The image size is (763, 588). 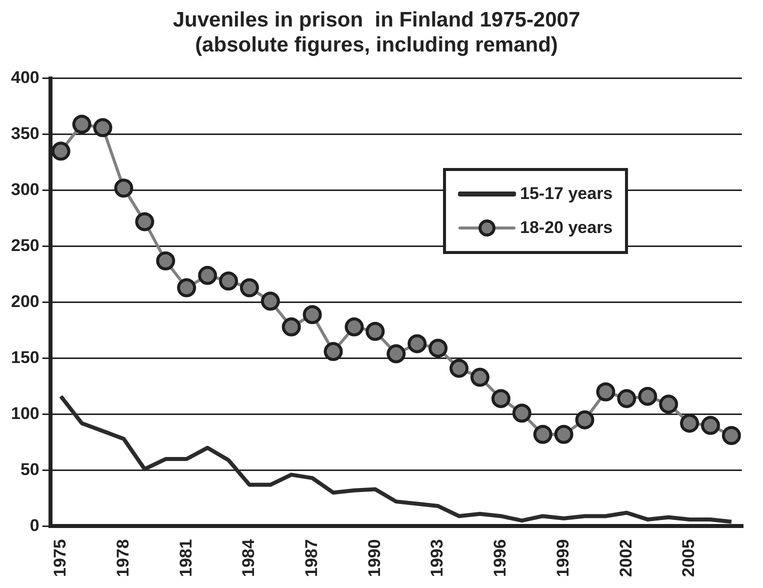 I want to click on x-tick-label: 2005, so click(x=688, y=558).